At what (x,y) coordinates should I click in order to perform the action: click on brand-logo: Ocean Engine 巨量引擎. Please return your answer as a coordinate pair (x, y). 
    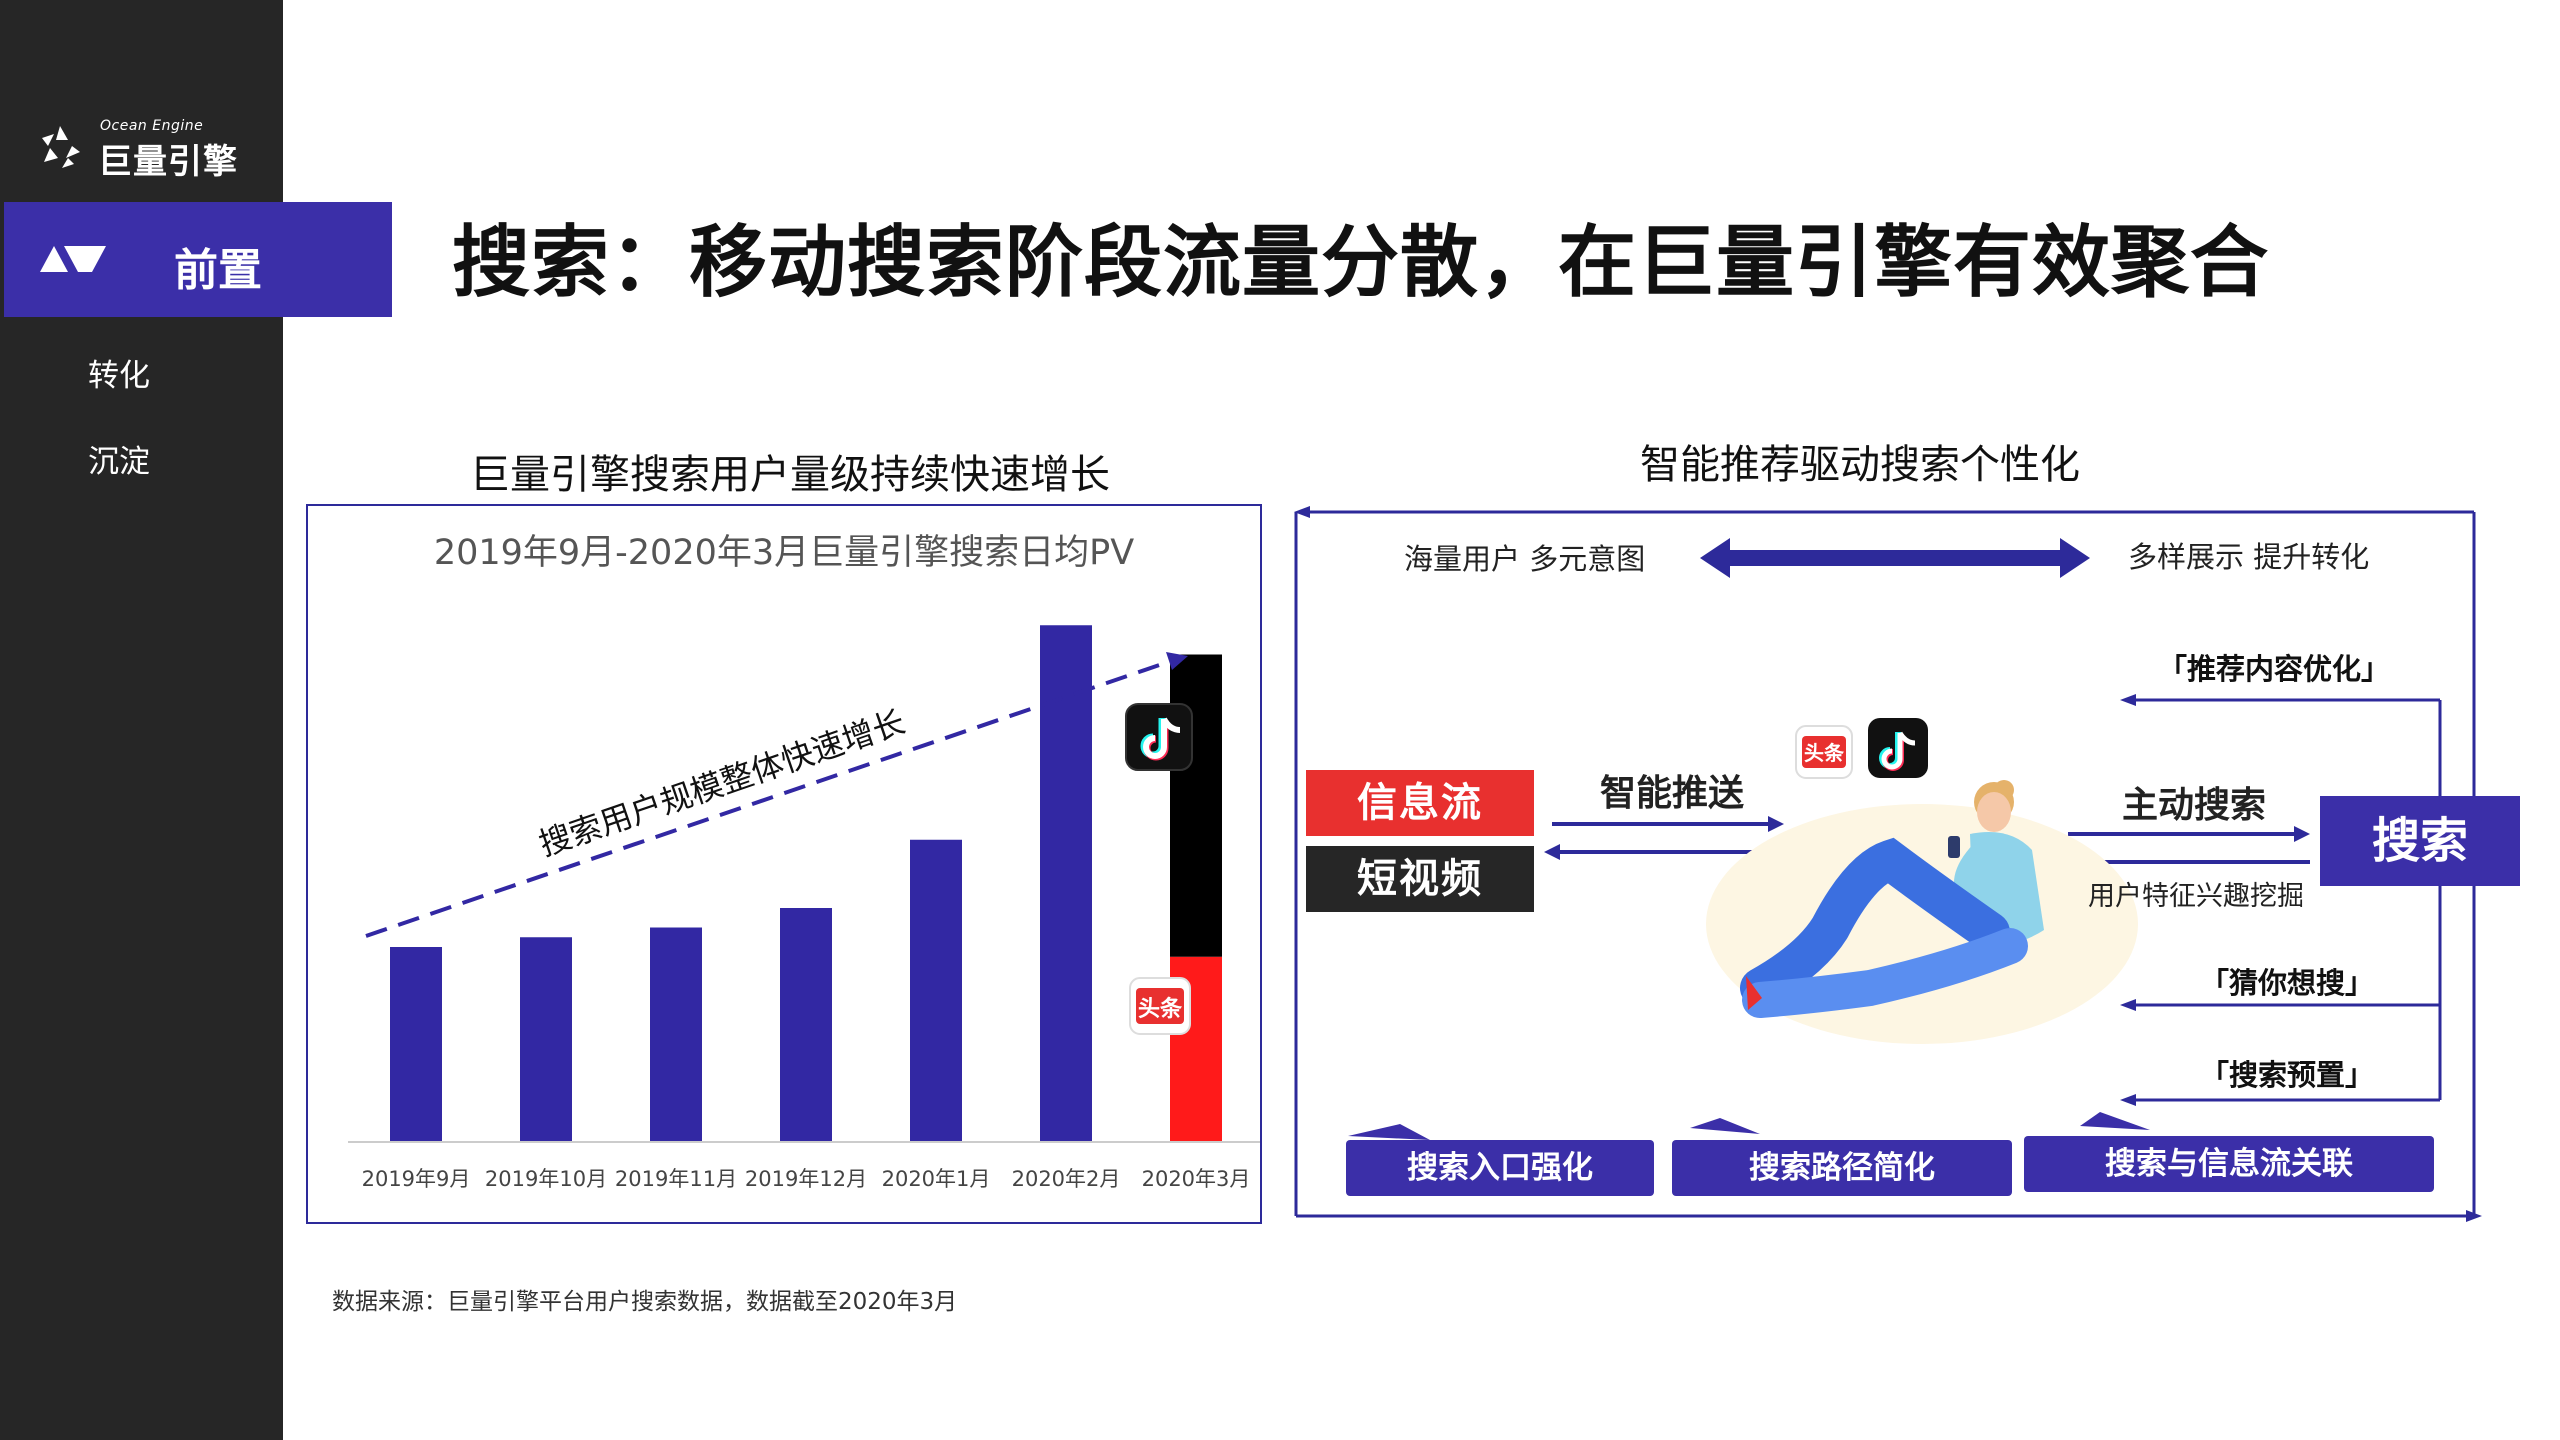
    Looking at the image, I should click on (144, 150).